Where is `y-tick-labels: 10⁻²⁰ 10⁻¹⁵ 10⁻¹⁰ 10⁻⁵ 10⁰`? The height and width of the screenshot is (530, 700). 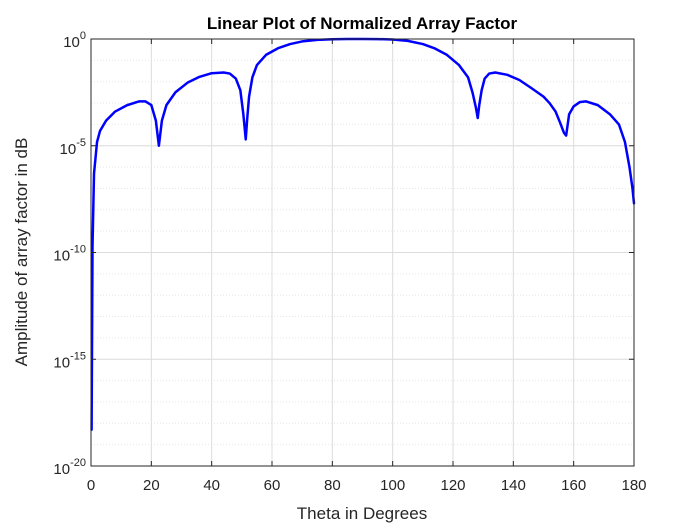 y-tick-labels: 10⁻²⁰ 10⁻¹⁵ 10⁻¹⁰ 10⁻⁵ 10⁰ is located at coordinates (69, 254).